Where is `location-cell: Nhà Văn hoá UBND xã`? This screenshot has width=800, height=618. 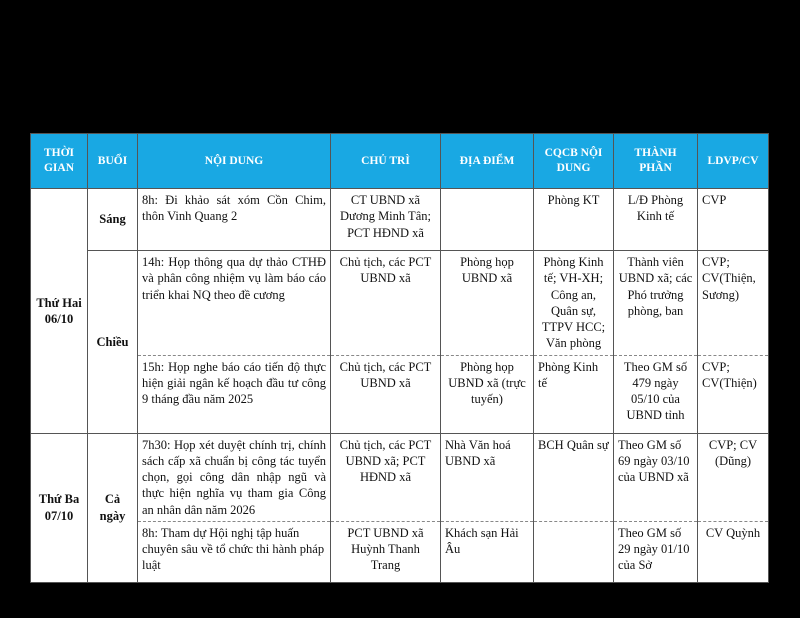
location-cell: Nhà Văn hoá UBND xã is located at coordinates (487, 477).